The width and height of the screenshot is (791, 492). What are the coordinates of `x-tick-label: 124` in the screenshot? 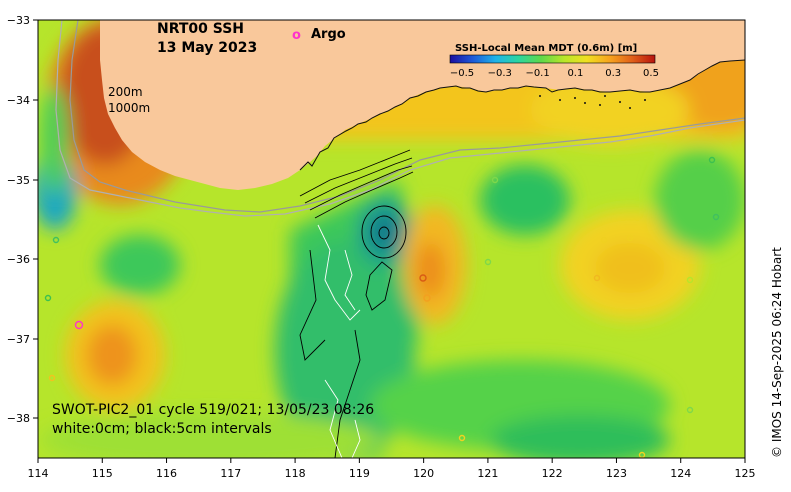 It's located at (680, 473).